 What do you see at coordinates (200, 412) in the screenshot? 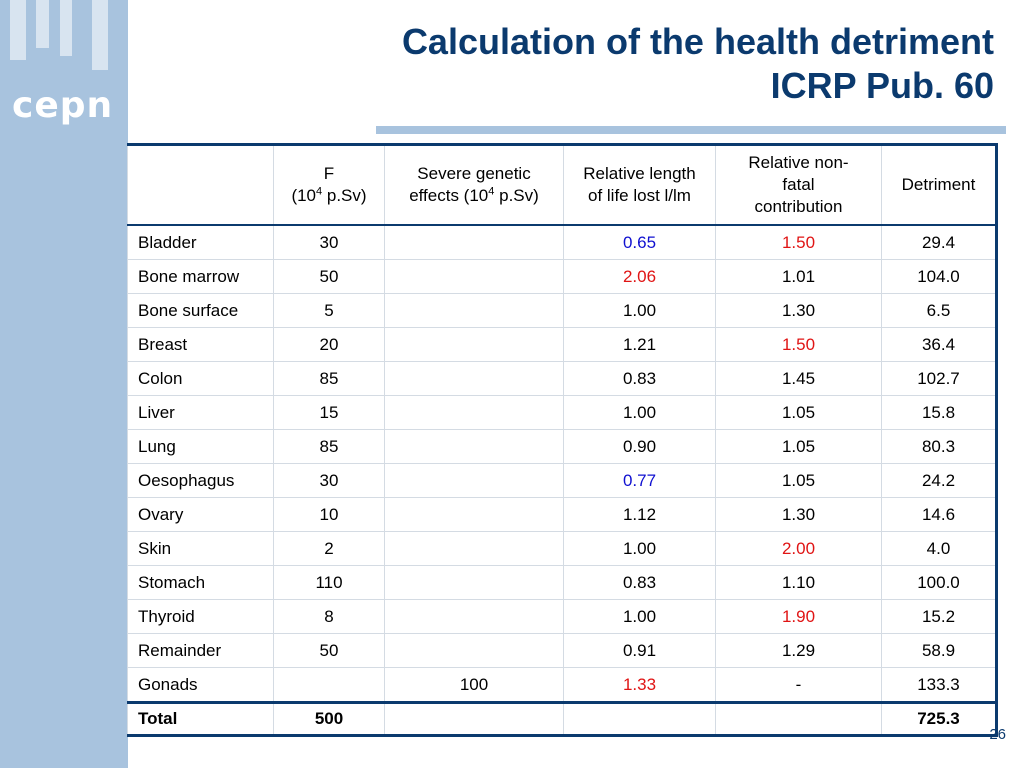
I see `organ-name: Liver` at bounding box center [200, 412].